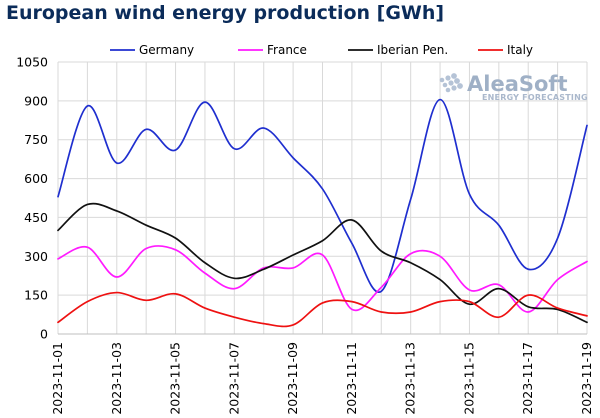  I want to click on x-tick-label: 2023-11-15, so click(468, 378).